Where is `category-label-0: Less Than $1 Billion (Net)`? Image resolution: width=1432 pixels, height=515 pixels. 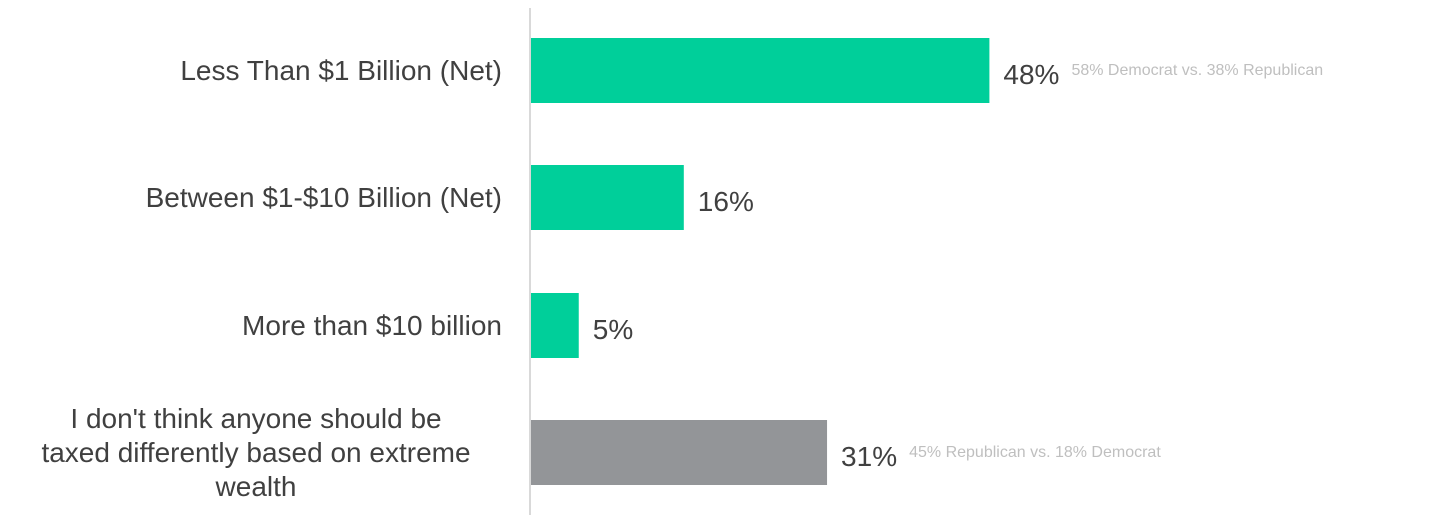 category-label-0: Less Than $1 Billion (Net) is located at coordinates (341, 70).